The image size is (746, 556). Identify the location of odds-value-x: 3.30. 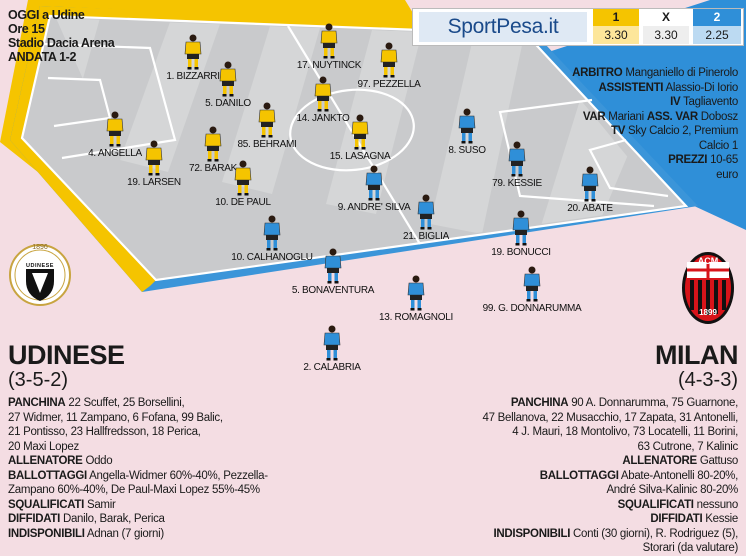
(666, 35).